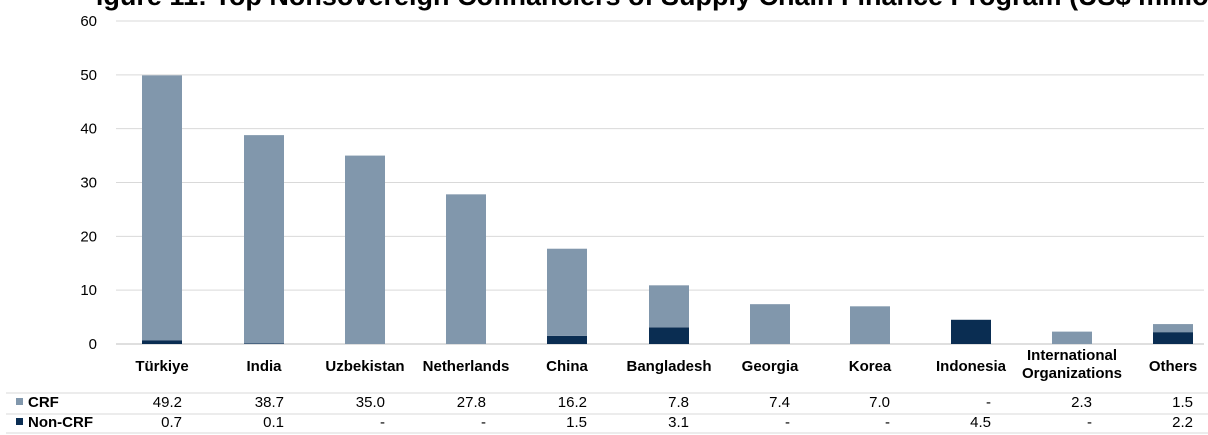 This screenshot has width=1208, height=435. I want to click on y-tick-label: 40, so click(88, 129).